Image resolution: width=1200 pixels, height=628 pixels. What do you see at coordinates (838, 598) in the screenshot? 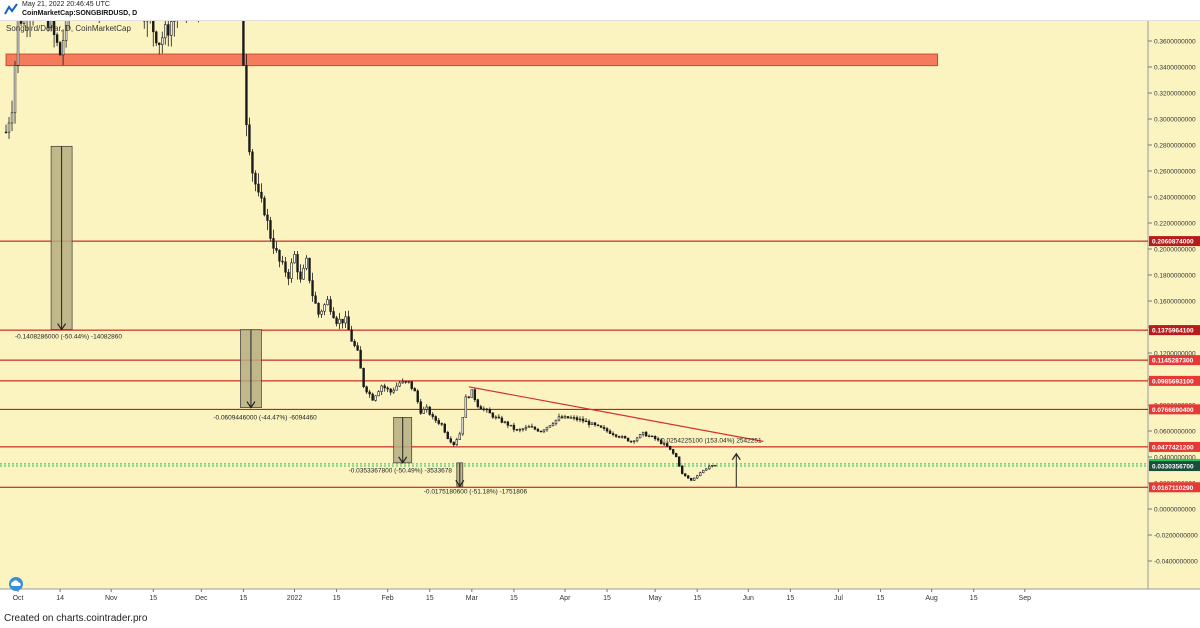
I see `time-tick-label: Jul` at bounding box center [838, 598].